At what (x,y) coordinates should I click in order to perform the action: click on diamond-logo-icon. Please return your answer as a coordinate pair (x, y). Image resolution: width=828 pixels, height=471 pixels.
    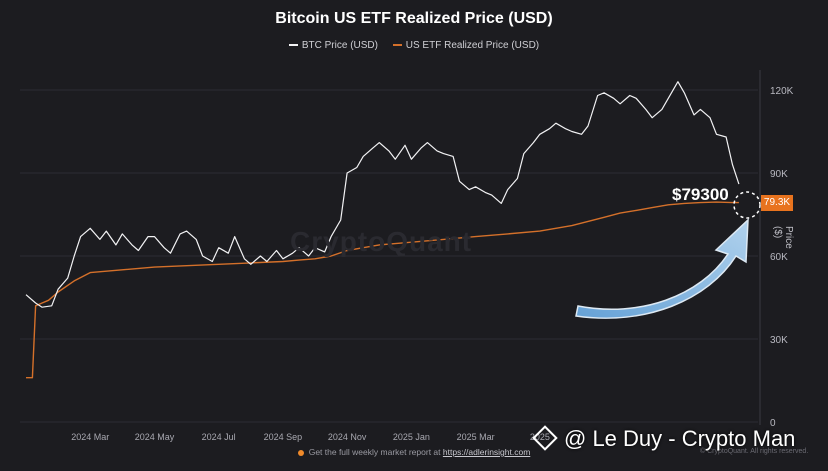
    Looking at the image, I should click on (545, 438).